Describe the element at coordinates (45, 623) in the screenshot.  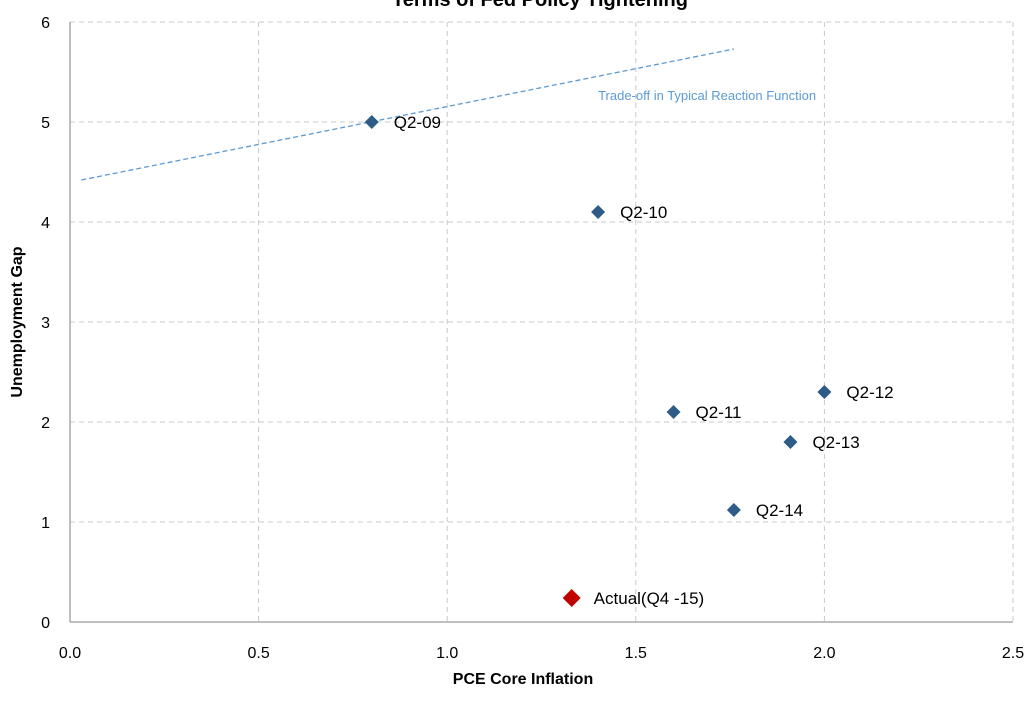
I see `y-tick-label: 0` at that location.